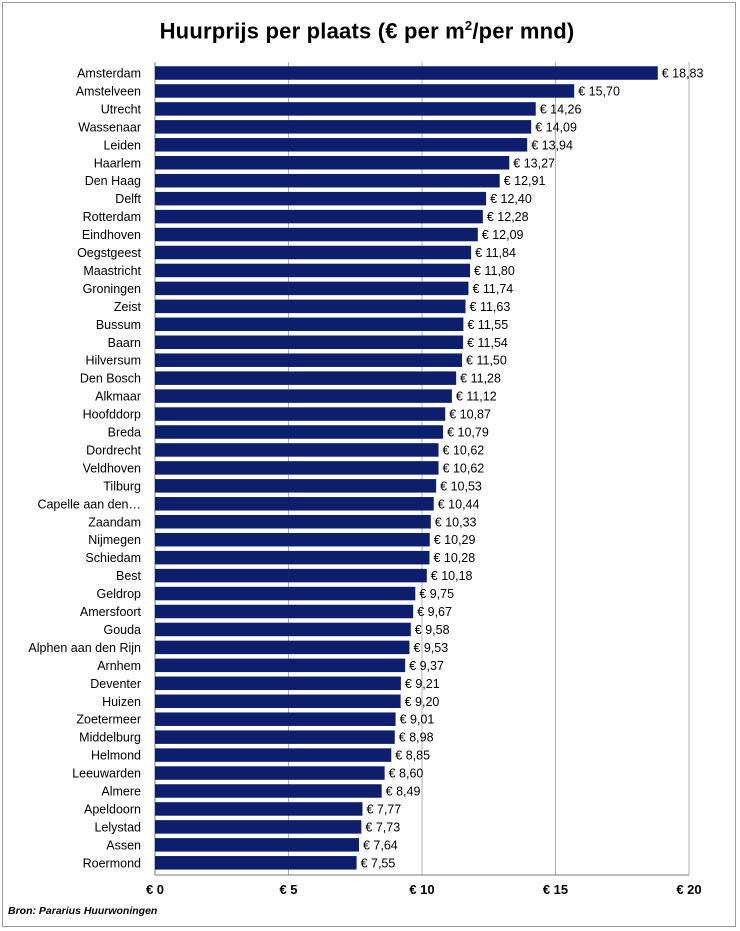 This screenshot has width=740, height=931. I want to click on value-label-3: € 14,09, so click(556, 127).